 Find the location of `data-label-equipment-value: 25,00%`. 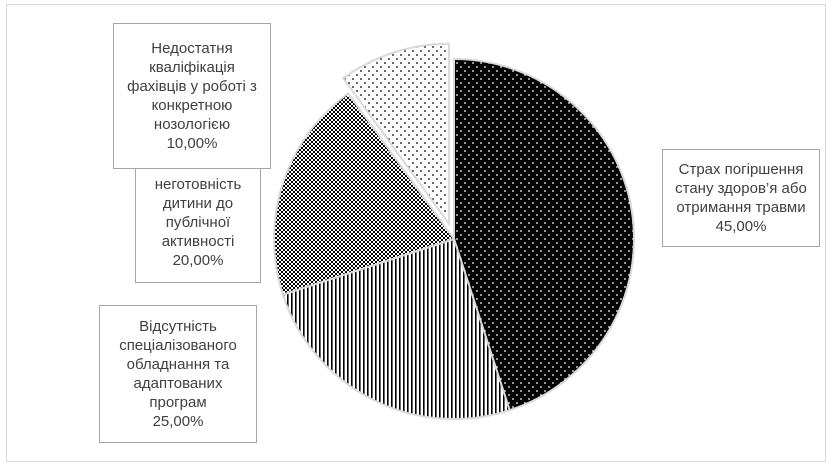

data-label-equipment-value: 25,00% is located at coordinates (178, 421).